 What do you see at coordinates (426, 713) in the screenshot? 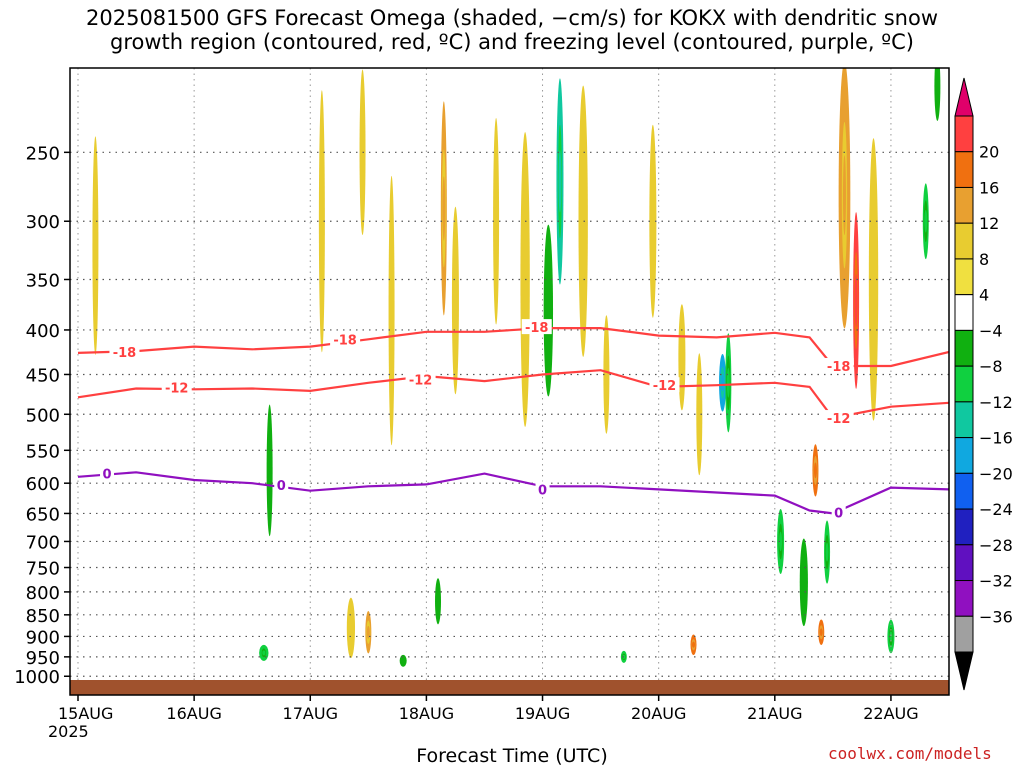
I see `x-tick-label-3: 18AUG` at bounding box center [426, 713].